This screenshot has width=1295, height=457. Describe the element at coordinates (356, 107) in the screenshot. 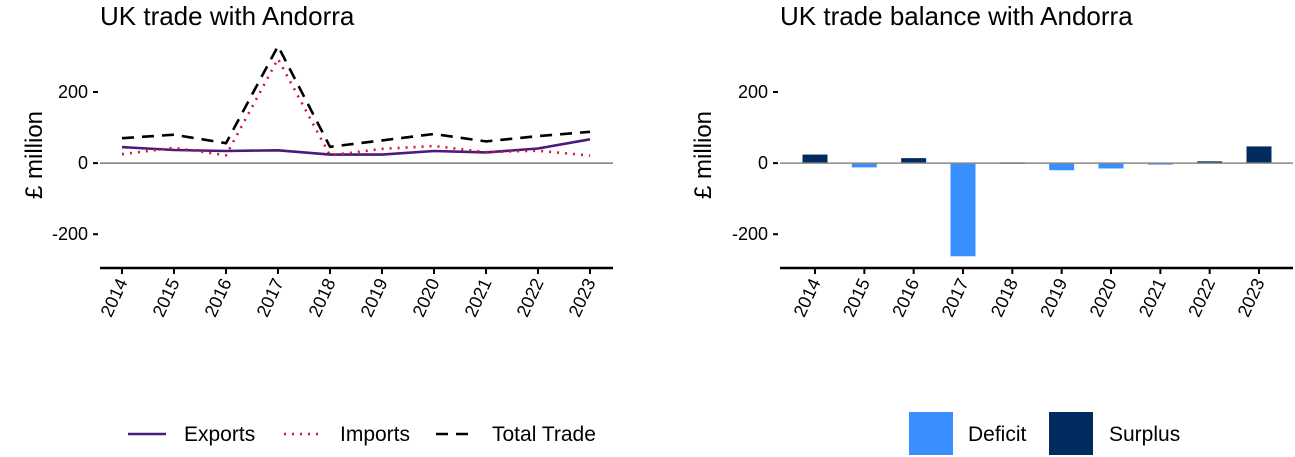

I see `series-line-imports` at that location.